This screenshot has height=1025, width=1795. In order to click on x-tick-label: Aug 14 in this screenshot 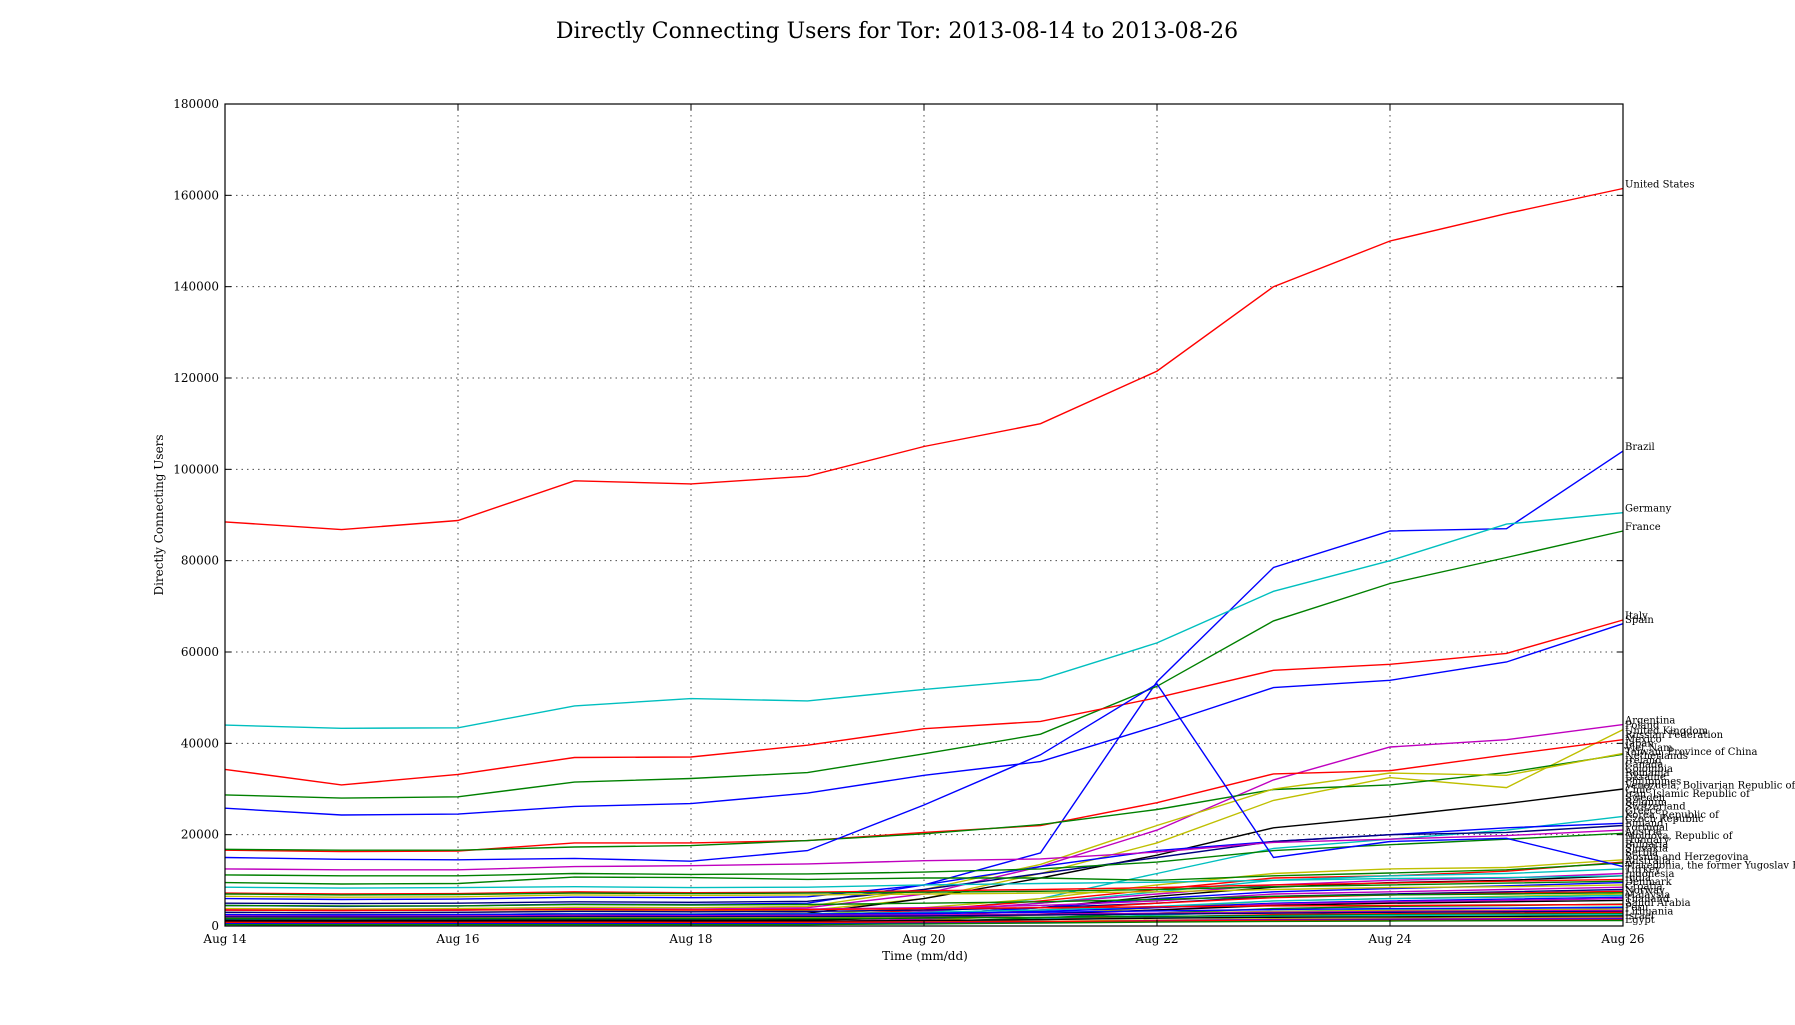, I will do `click(224, 939)`.